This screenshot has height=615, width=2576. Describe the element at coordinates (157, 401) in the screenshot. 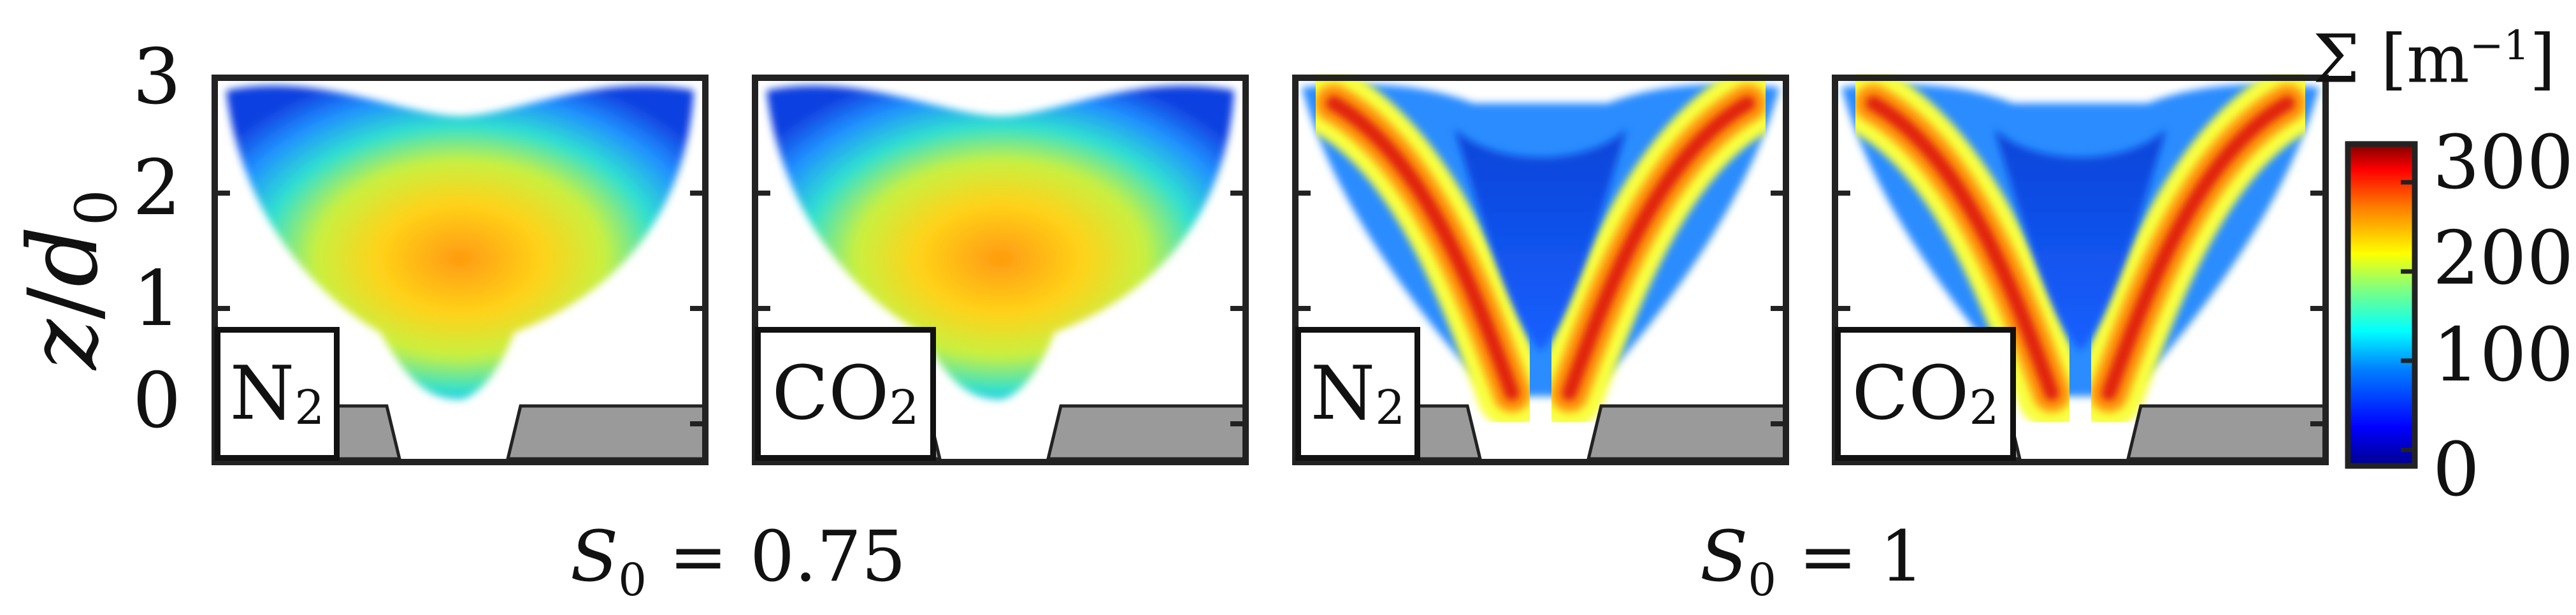

I see `y-tick-label: 0` at that location.